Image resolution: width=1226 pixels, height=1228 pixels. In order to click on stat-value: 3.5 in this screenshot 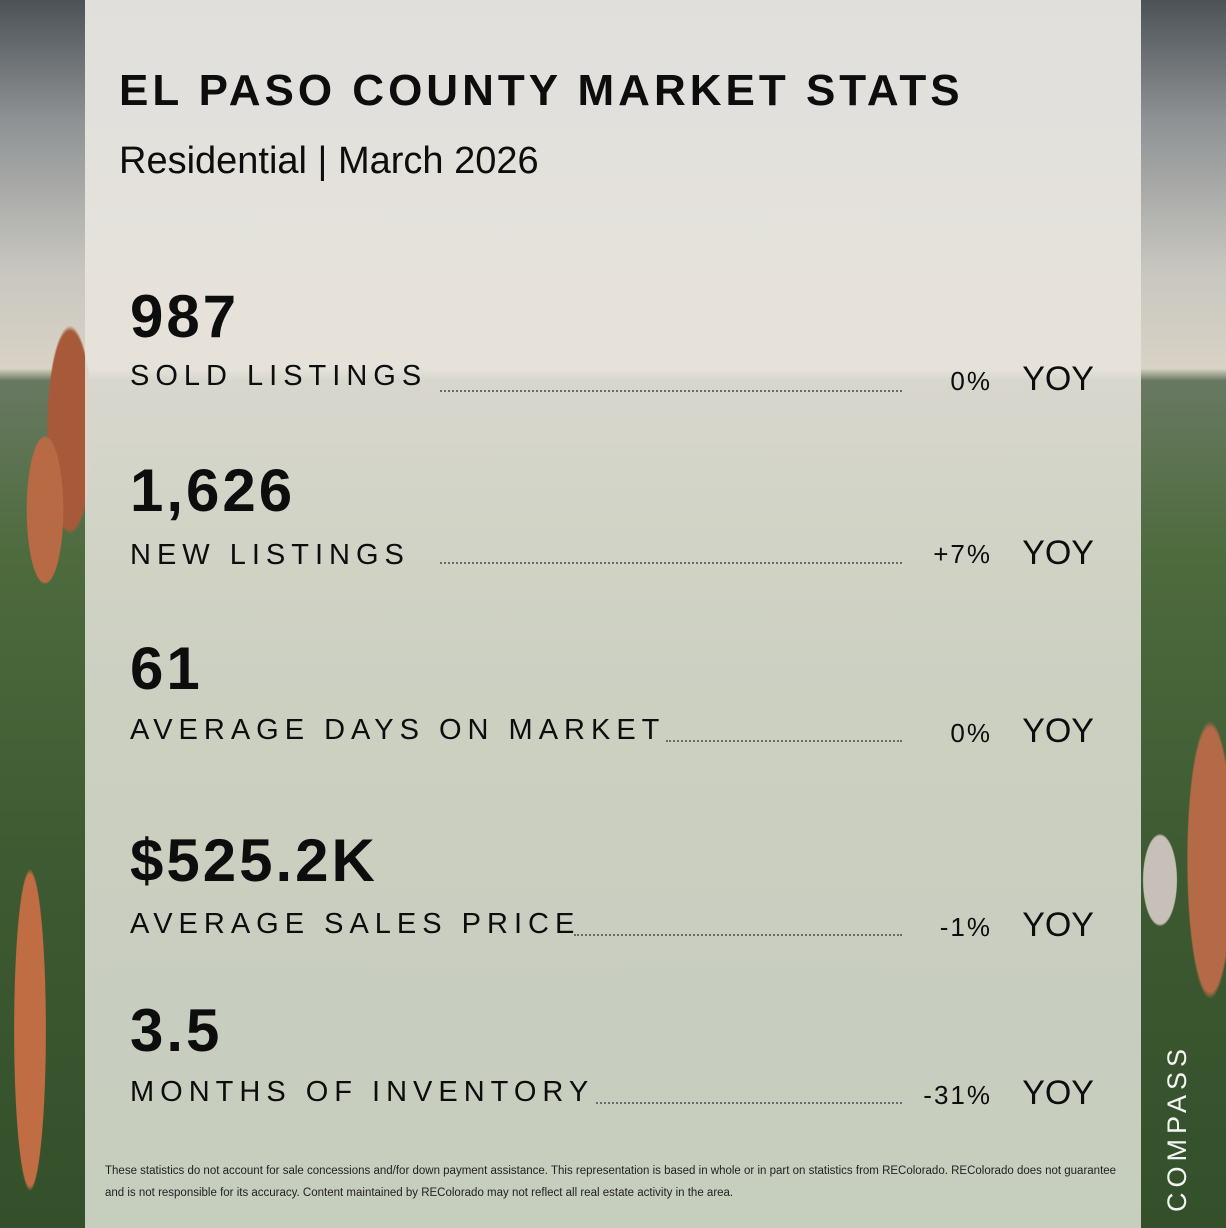, I will do `click(176, 1030)`.